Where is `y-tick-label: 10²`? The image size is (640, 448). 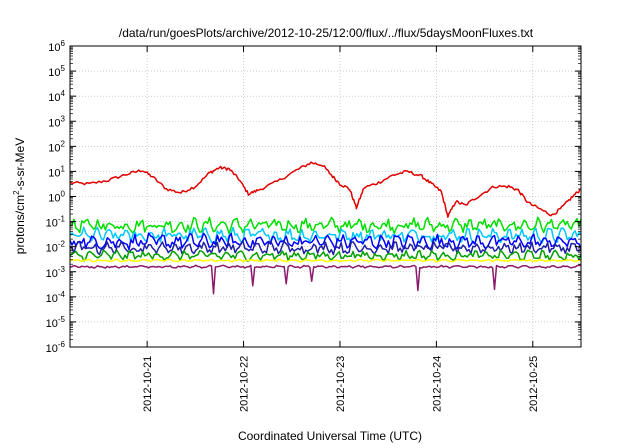 y-tick-label: 10² is located at coordinates (56, 146).